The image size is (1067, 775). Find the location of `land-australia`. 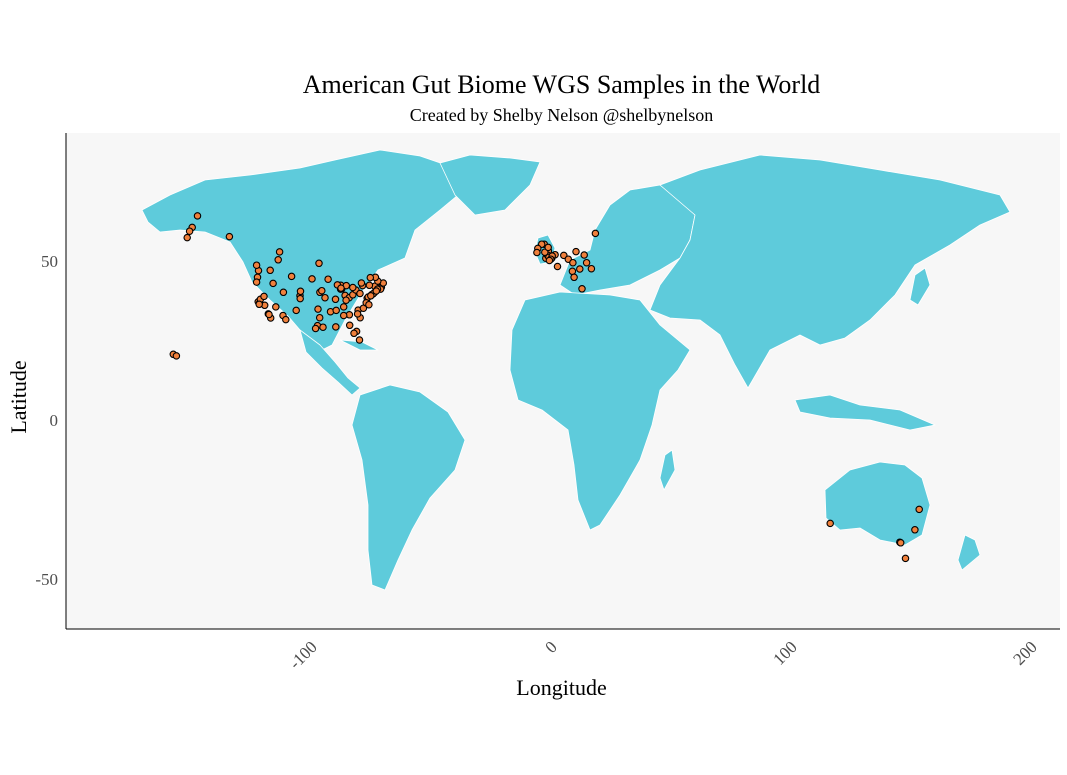

land-australia is located at coordinates (877, 503).